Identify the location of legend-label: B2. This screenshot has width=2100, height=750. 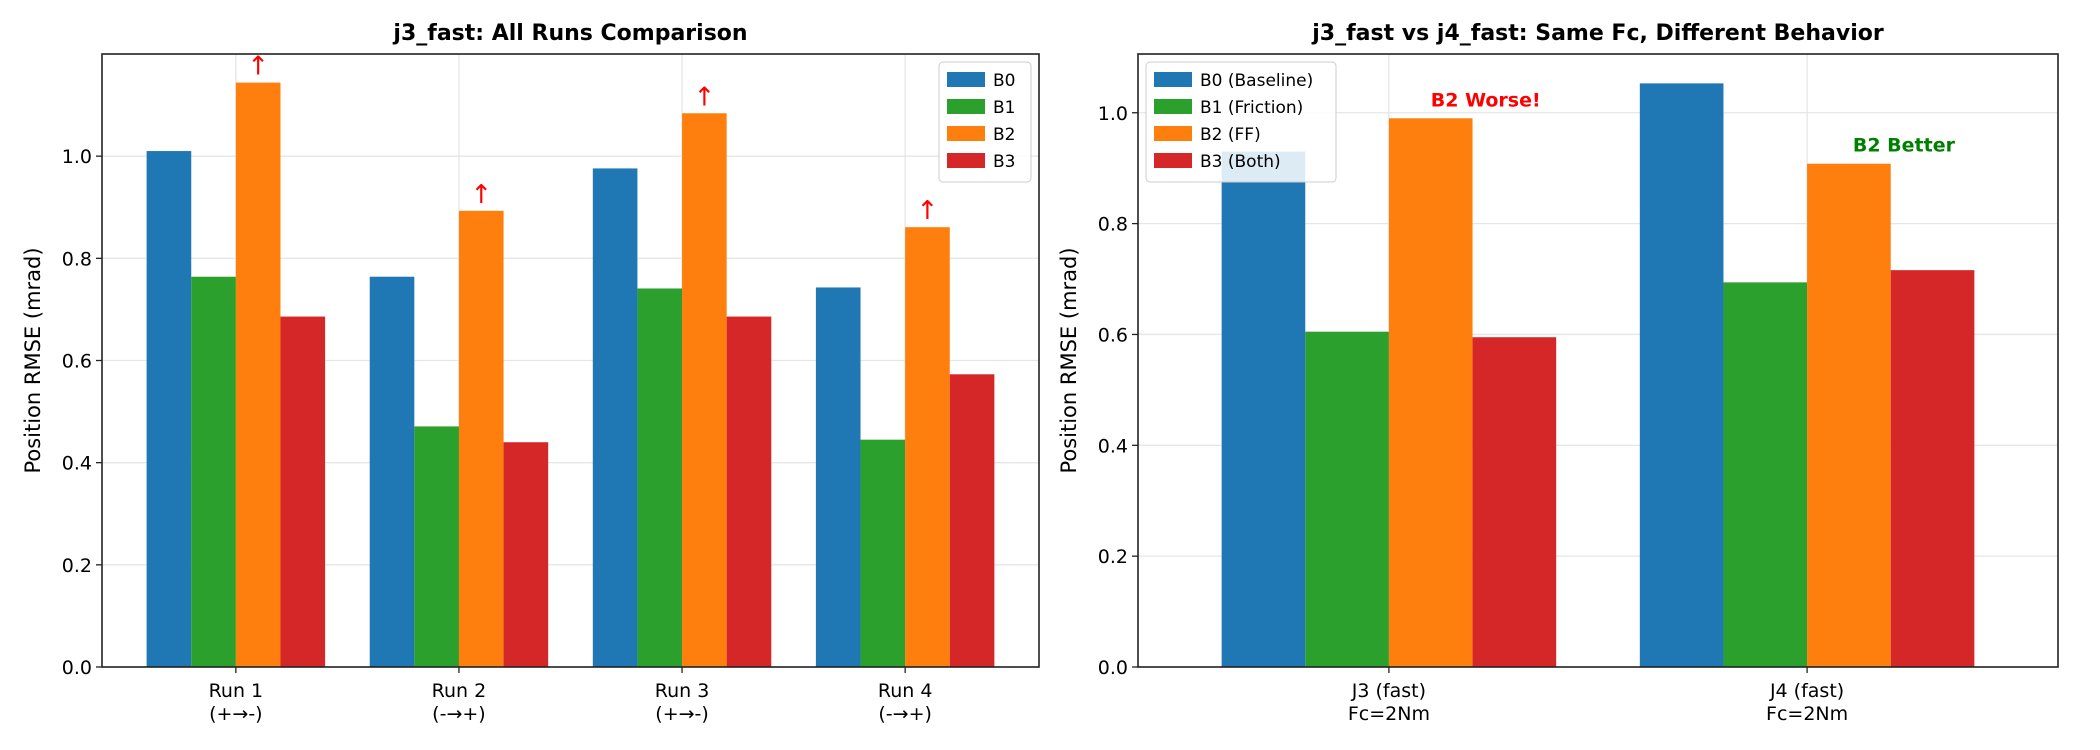
(1004, 135).